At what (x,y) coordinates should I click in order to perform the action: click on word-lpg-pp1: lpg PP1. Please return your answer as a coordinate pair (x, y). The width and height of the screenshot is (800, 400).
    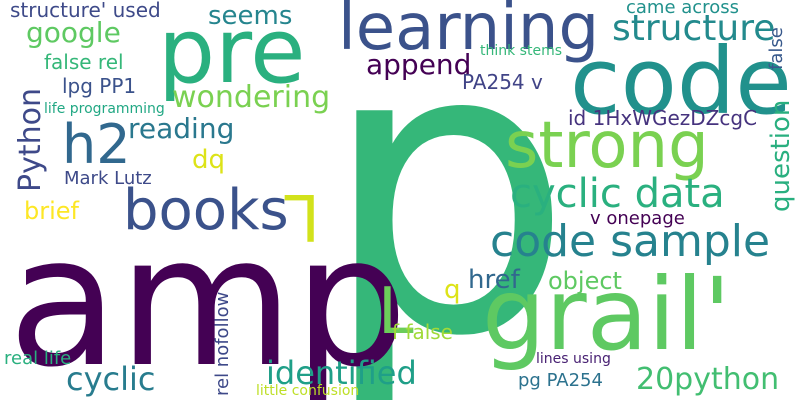
    Looking at the image, I should click on (99, 86).